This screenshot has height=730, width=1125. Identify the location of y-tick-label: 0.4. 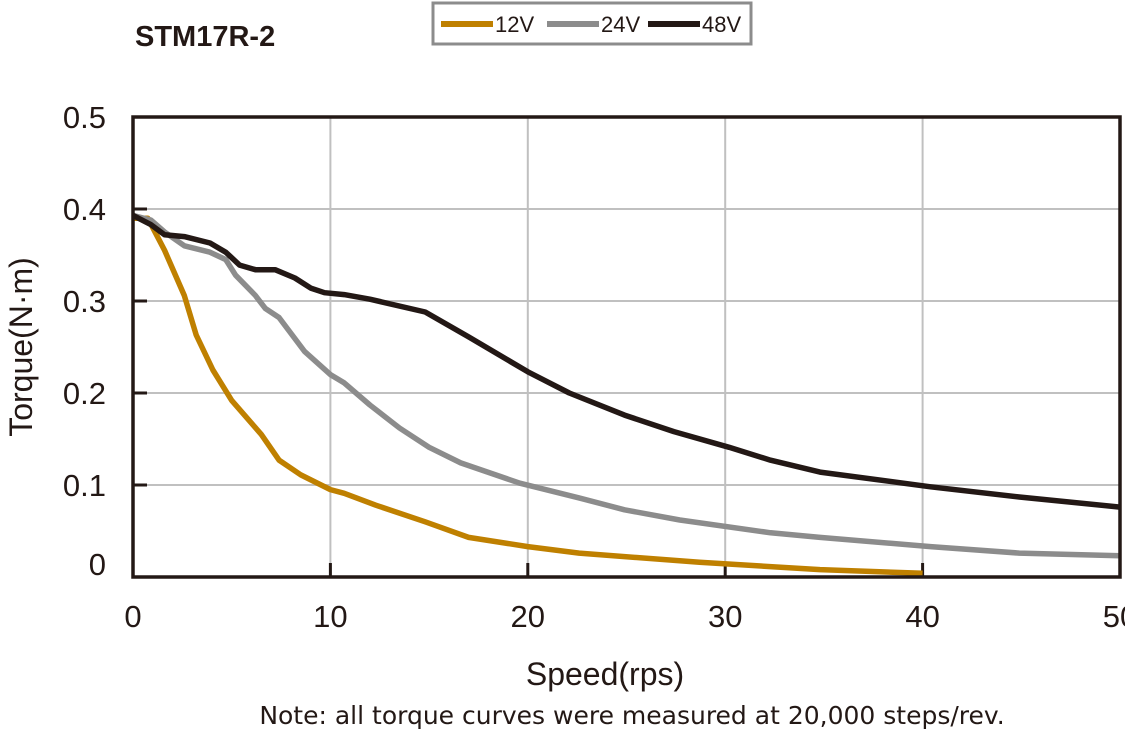
(84, 209).